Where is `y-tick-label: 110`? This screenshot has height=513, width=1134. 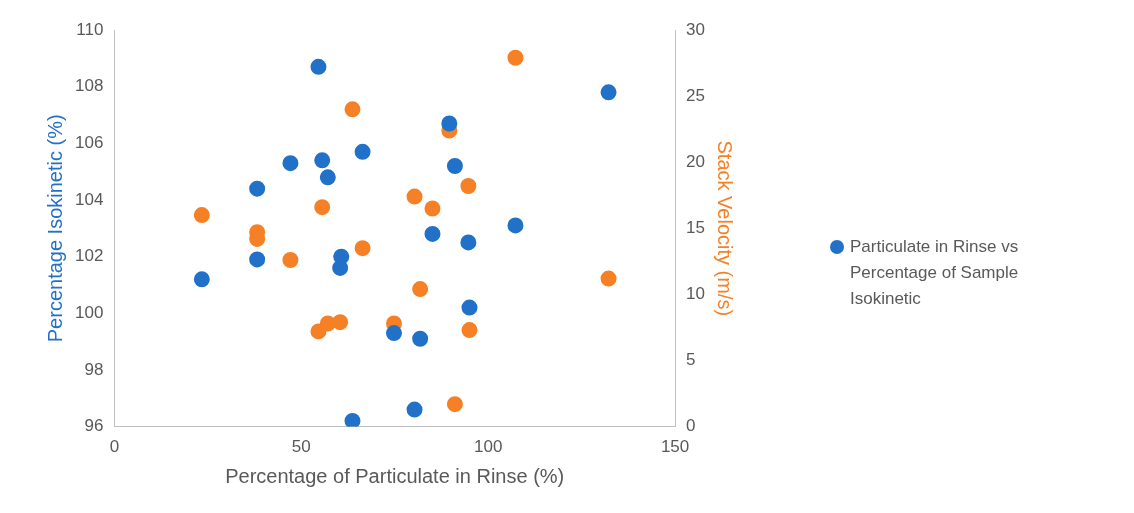
y-tick-label: 110 is located at coordinates (90, 29).